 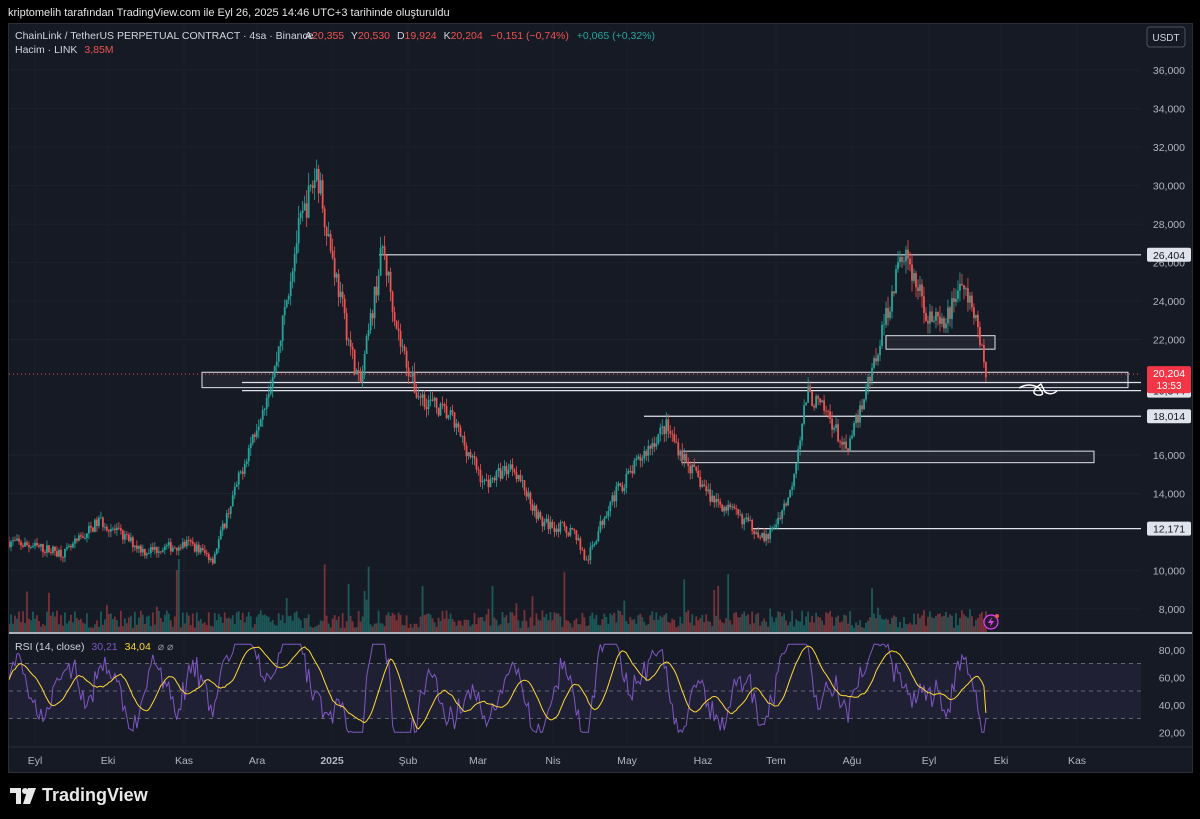 What do you see at coordinates (1169, 148) in the screenshot?
I see `y-tick-label: 32,000` at bounding box center [1169, 148].